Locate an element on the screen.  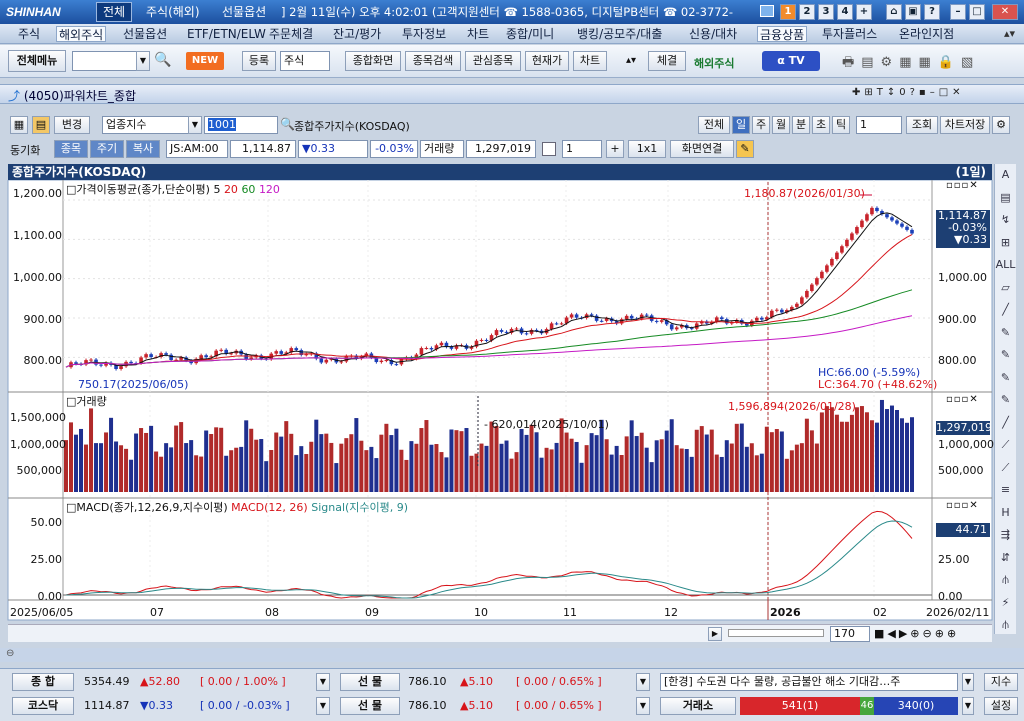
menu-mini: 종합/미니 is located at coordinates (530, 34).